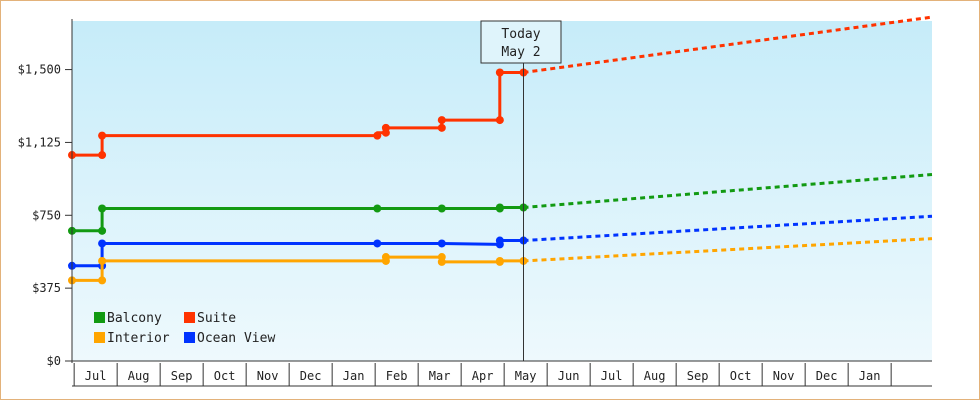  What do you see at coordinates (520, 34) in the screenshot?
I see `today-label-line1: Today` at bounding box center [520, 34].